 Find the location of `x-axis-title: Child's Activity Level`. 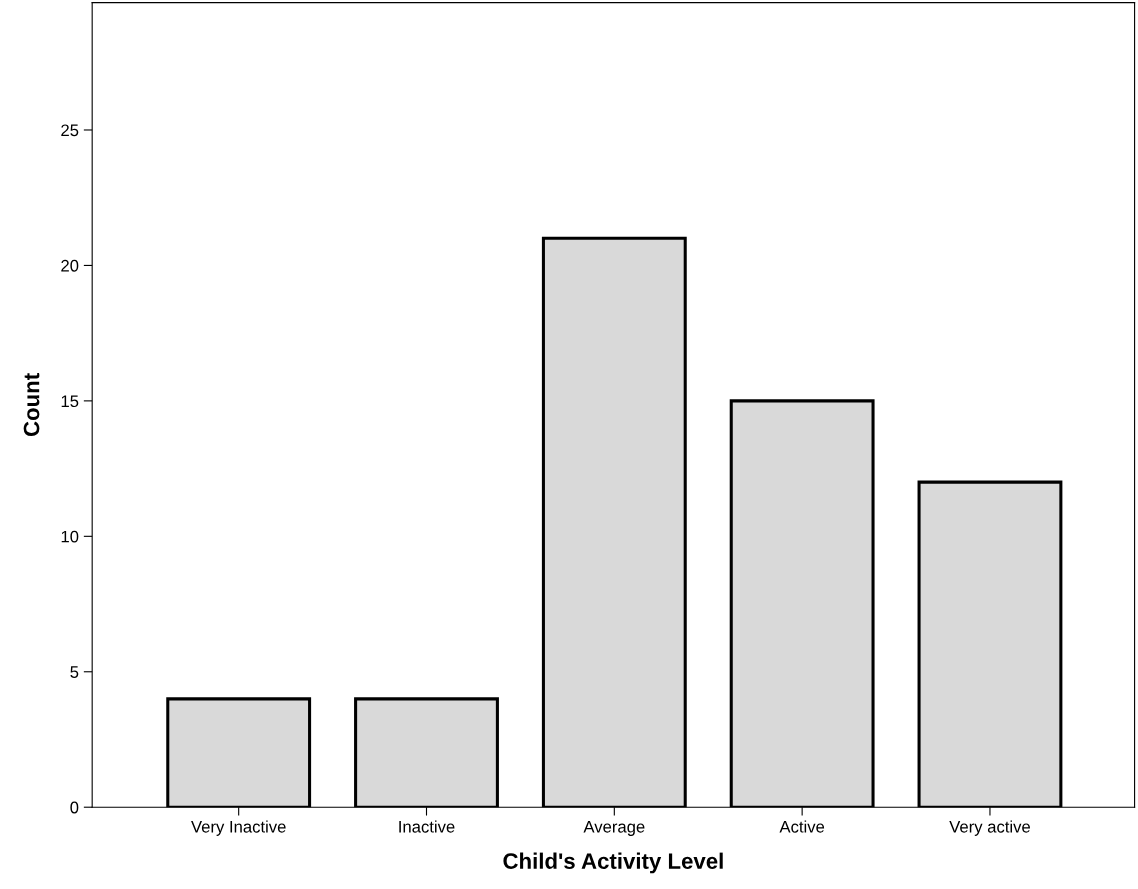

x-axis-title: Child's Activity Level is located at coordinates (613, 863).